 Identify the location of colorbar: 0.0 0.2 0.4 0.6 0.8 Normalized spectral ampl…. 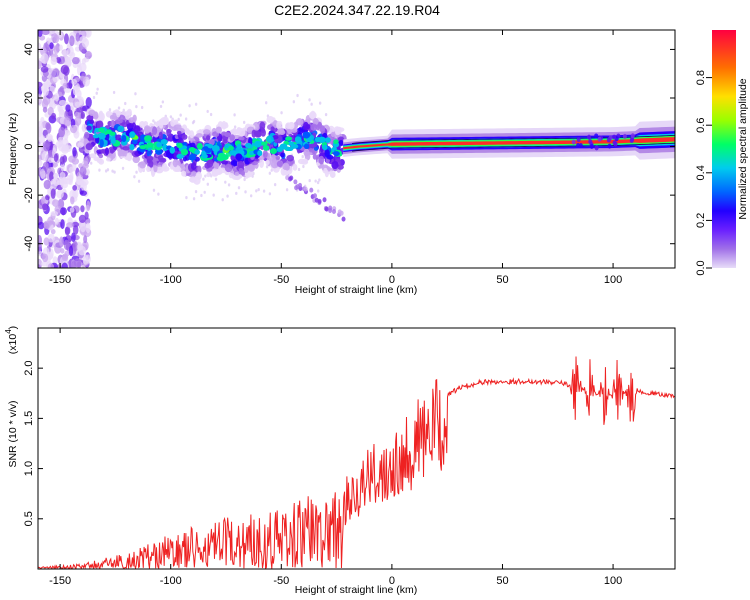
(722, 153).